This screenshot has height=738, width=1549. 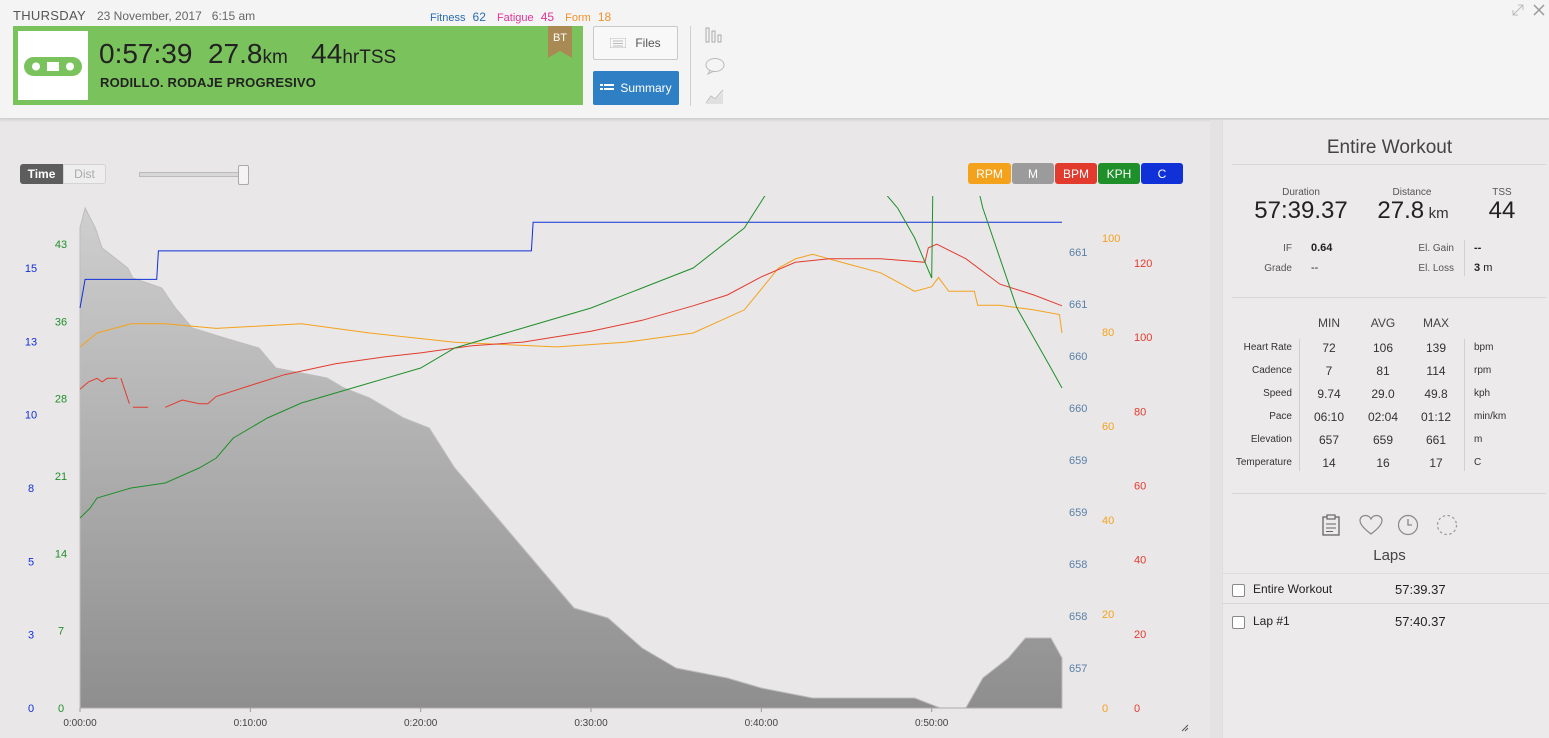 What do you see at coordinates (618, 43) in the screenshot?
I see `file-list-icon` at bounding box center [618, 43].